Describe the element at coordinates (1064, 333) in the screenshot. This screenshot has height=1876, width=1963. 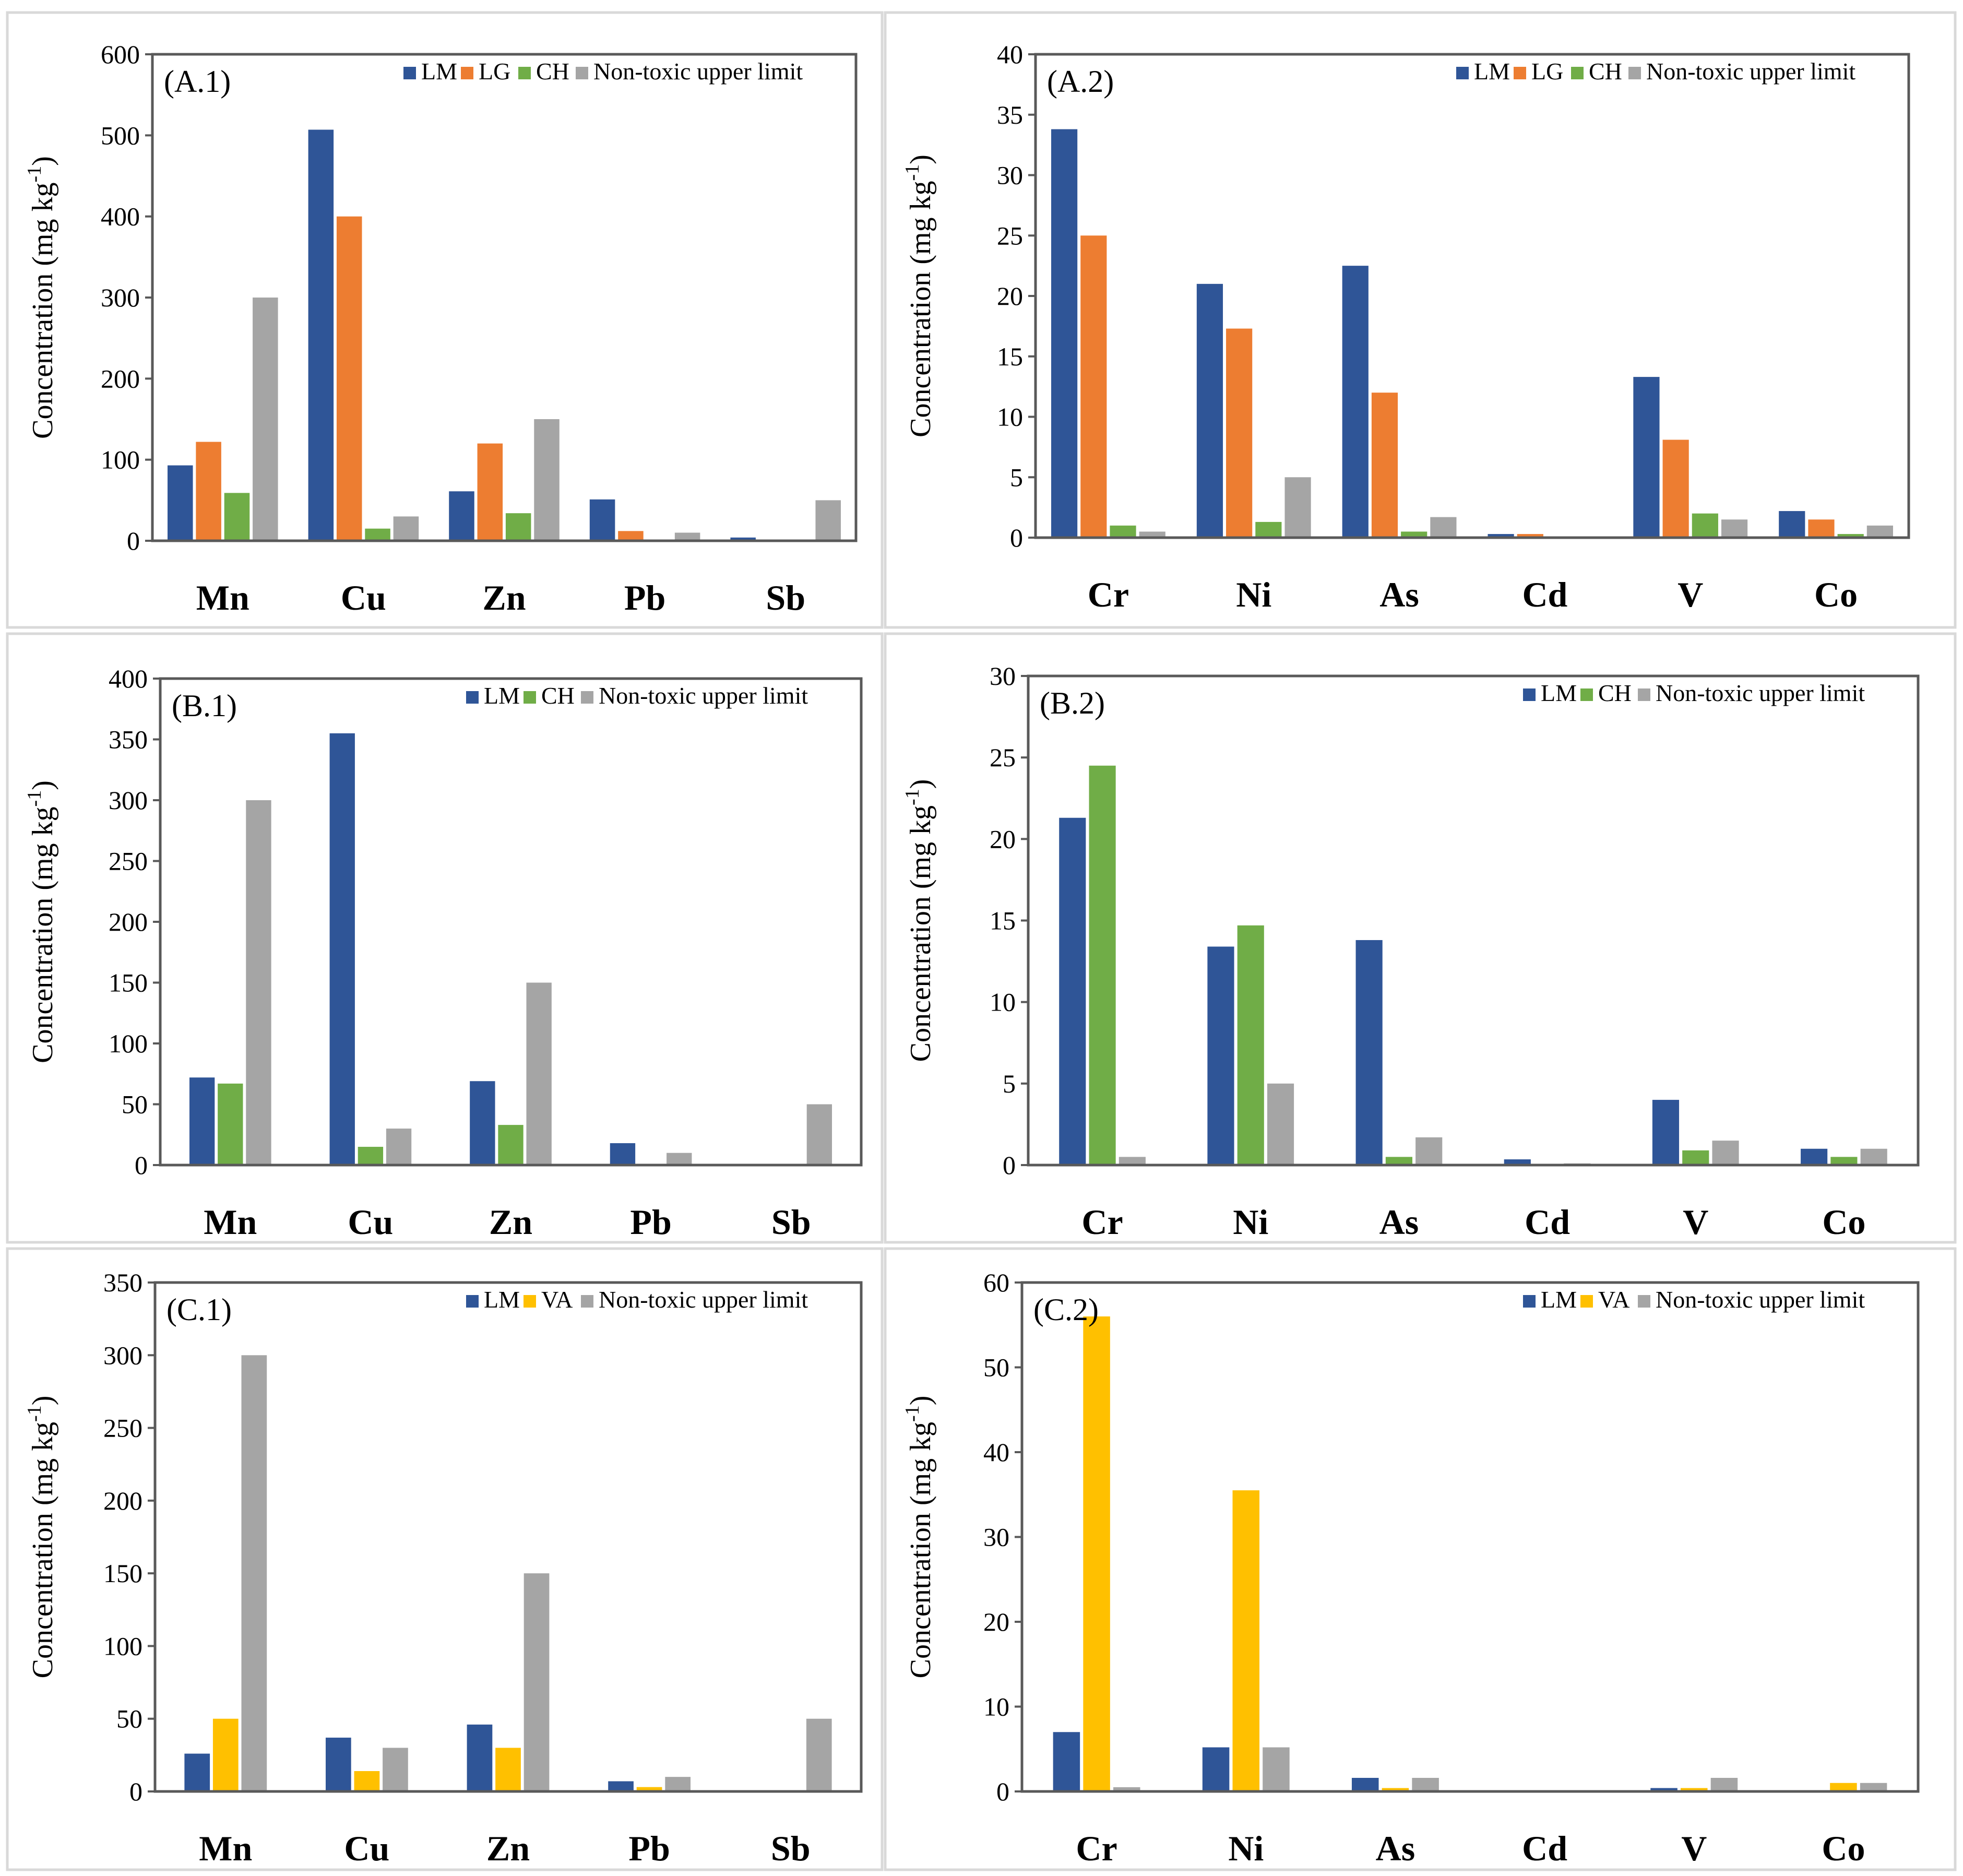
I see `bar-lm-cr` at that location.